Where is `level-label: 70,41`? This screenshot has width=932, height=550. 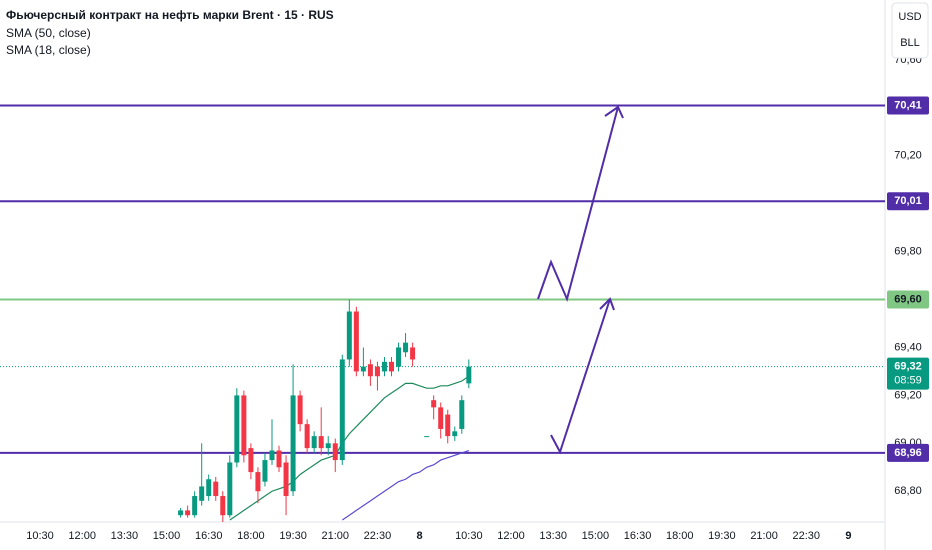 level-label: 70,41 is located at coordinates (908, 105).